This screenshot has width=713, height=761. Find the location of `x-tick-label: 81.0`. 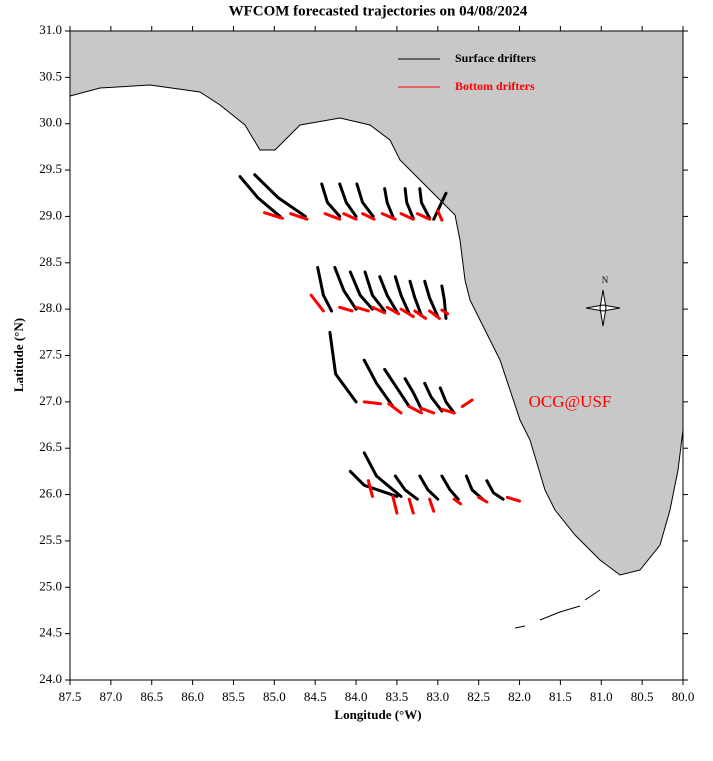

x-tick-label: 81.0 is located at coordinates (601, 696).